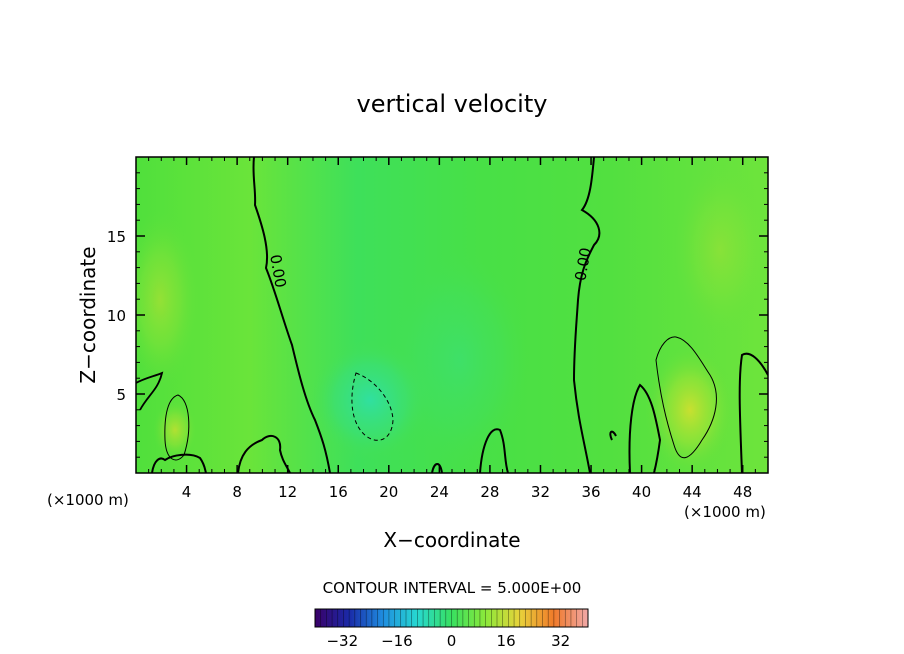 Image resolution: width=904 pixels, height=654 pixels. I want to click on colorbar-tick-label: 16, so click(506, 641).